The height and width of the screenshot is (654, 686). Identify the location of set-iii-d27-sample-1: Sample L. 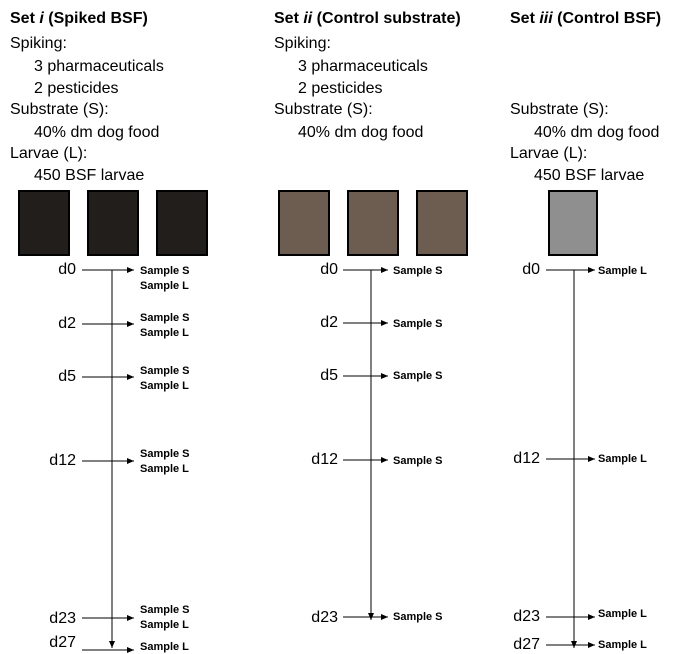
(622, 645).